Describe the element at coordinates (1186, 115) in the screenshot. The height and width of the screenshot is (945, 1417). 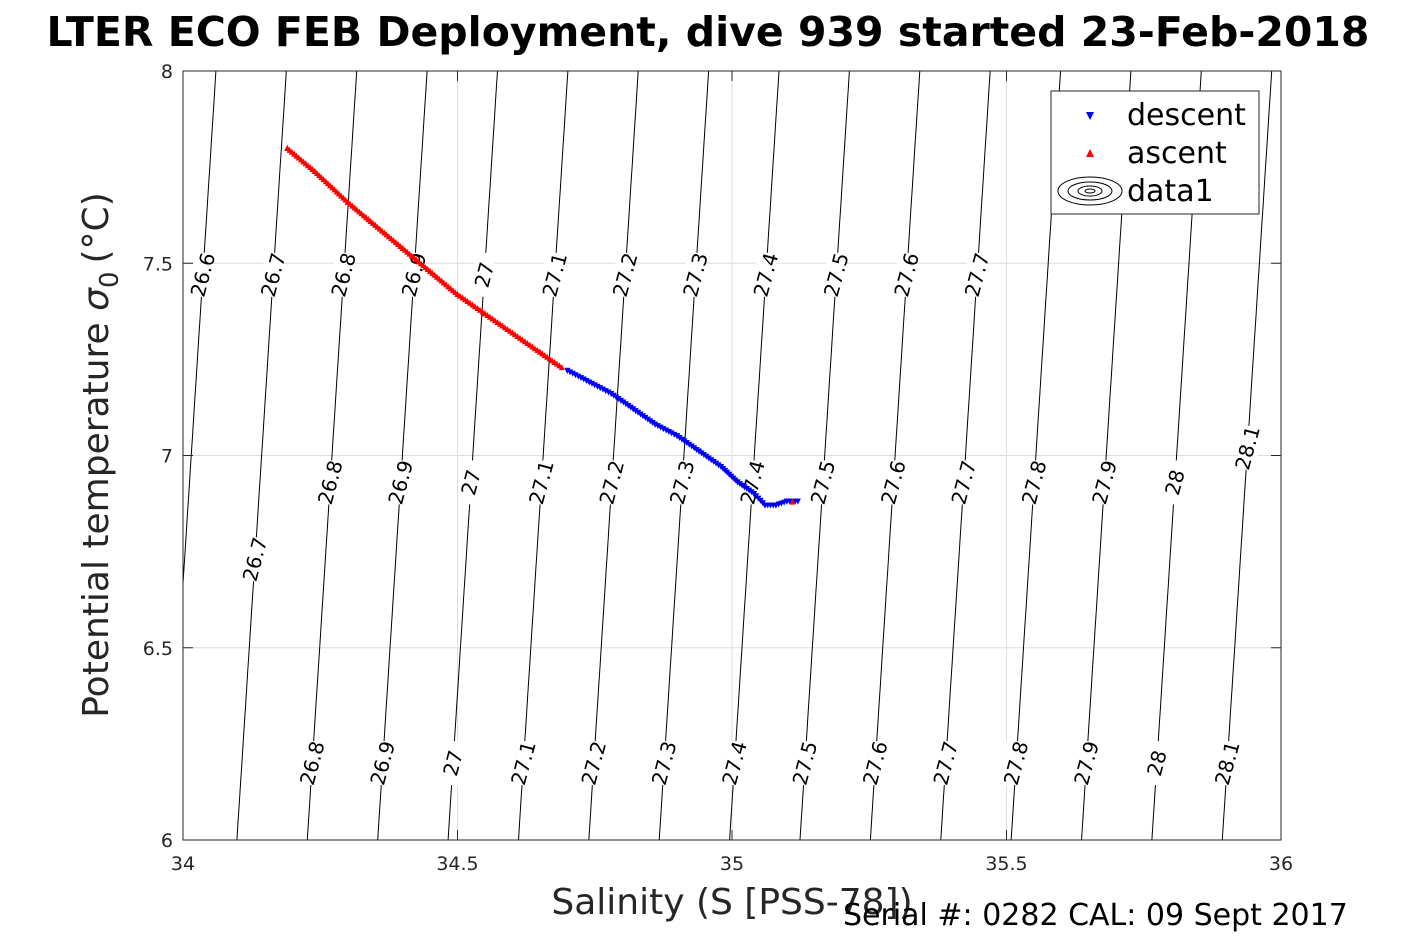
I see `legend-descent-label: descent` at that location.